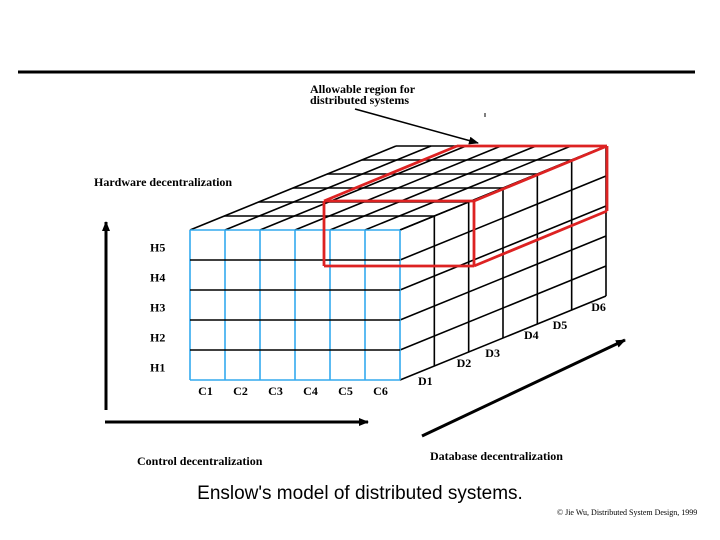 The image size is (720, 540). I want to click on database-level-d3: D3, so click(492, 353).